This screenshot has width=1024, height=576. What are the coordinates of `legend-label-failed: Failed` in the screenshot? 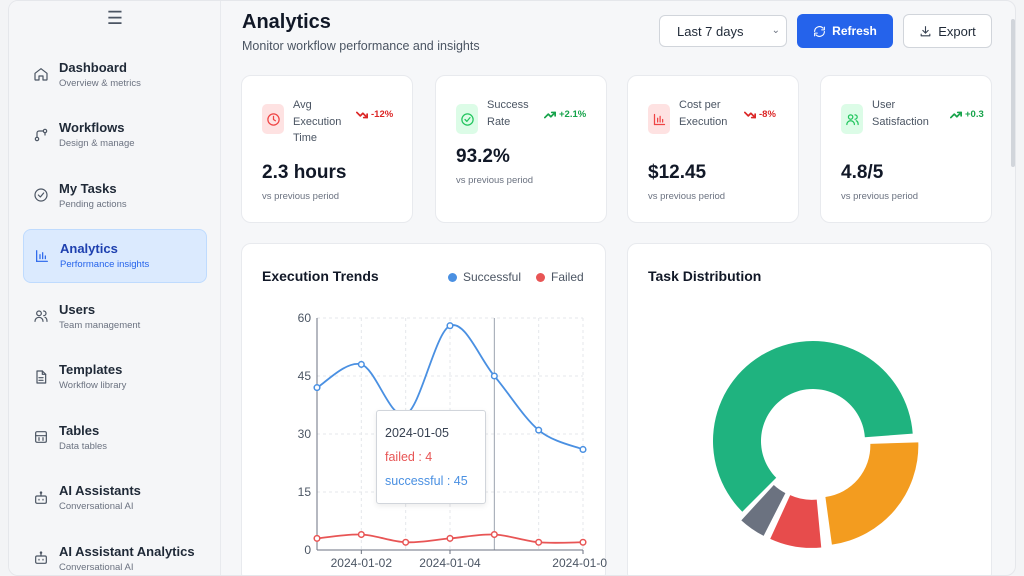 It's located at (567, 277).